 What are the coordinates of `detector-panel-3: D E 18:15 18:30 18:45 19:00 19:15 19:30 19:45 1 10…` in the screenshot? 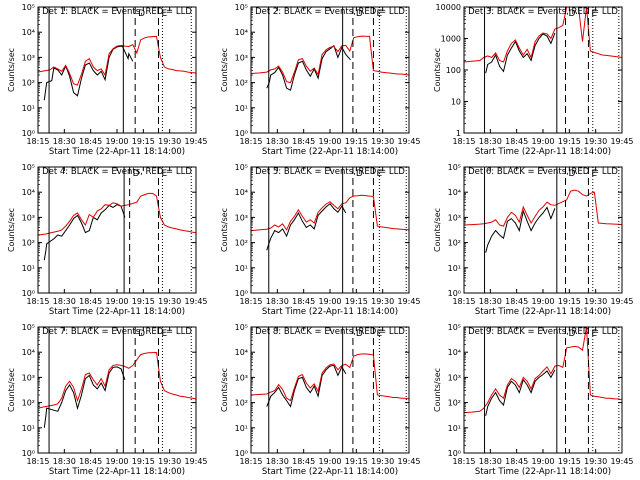 It's located at (533, 80).